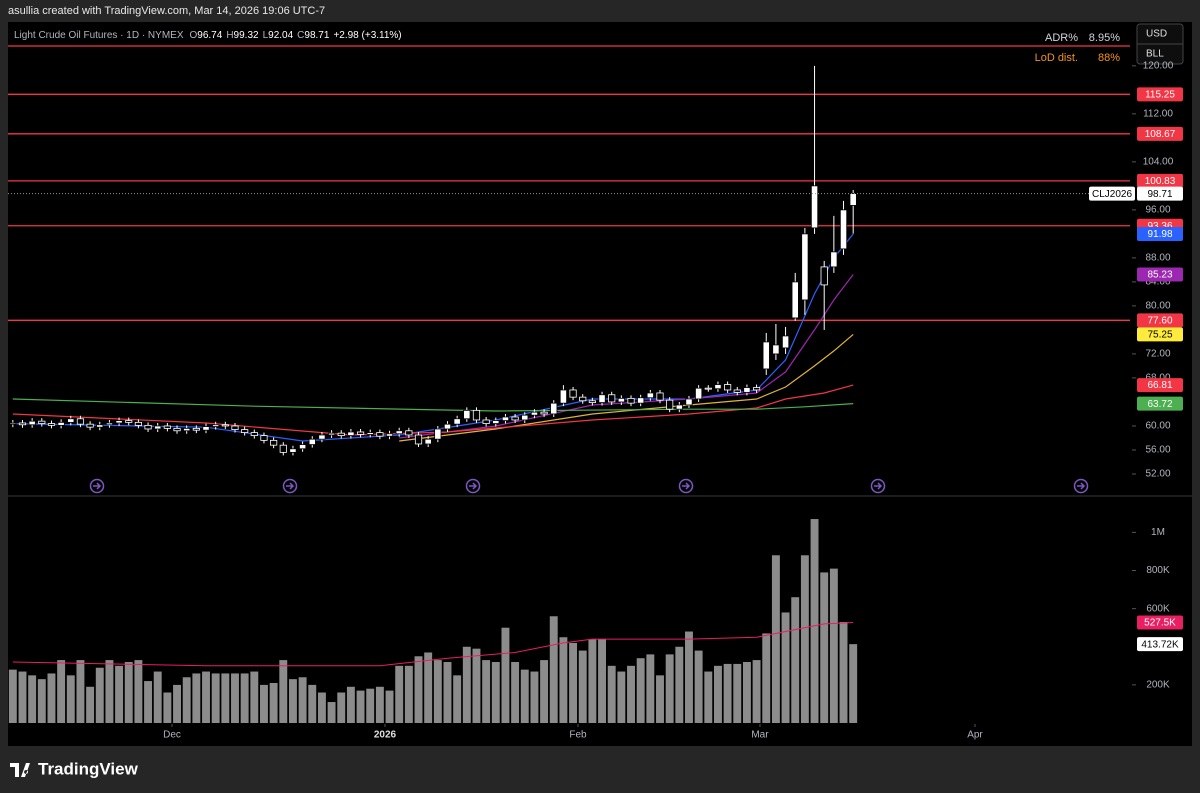 This screenshot has height=793, width=1200. I want to click on button: BLL, so click(1155, 54).